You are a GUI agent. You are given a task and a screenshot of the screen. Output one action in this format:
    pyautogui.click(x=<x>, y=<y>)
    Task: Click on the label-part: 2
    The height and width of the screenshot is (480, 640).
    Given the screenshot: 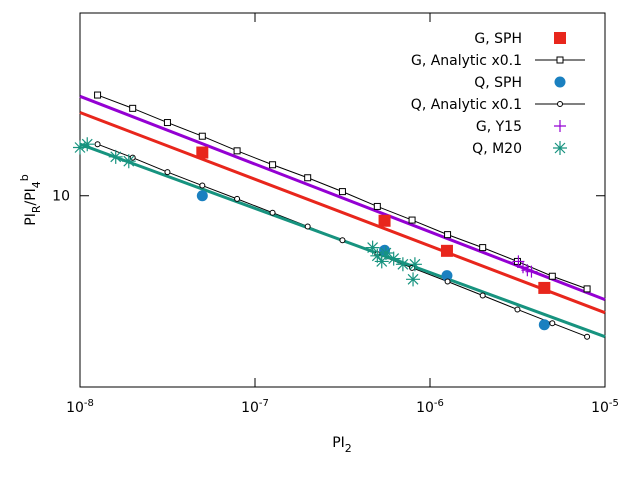 What is the action you would take?
    pyautogui.click(x=348, y=448)
    